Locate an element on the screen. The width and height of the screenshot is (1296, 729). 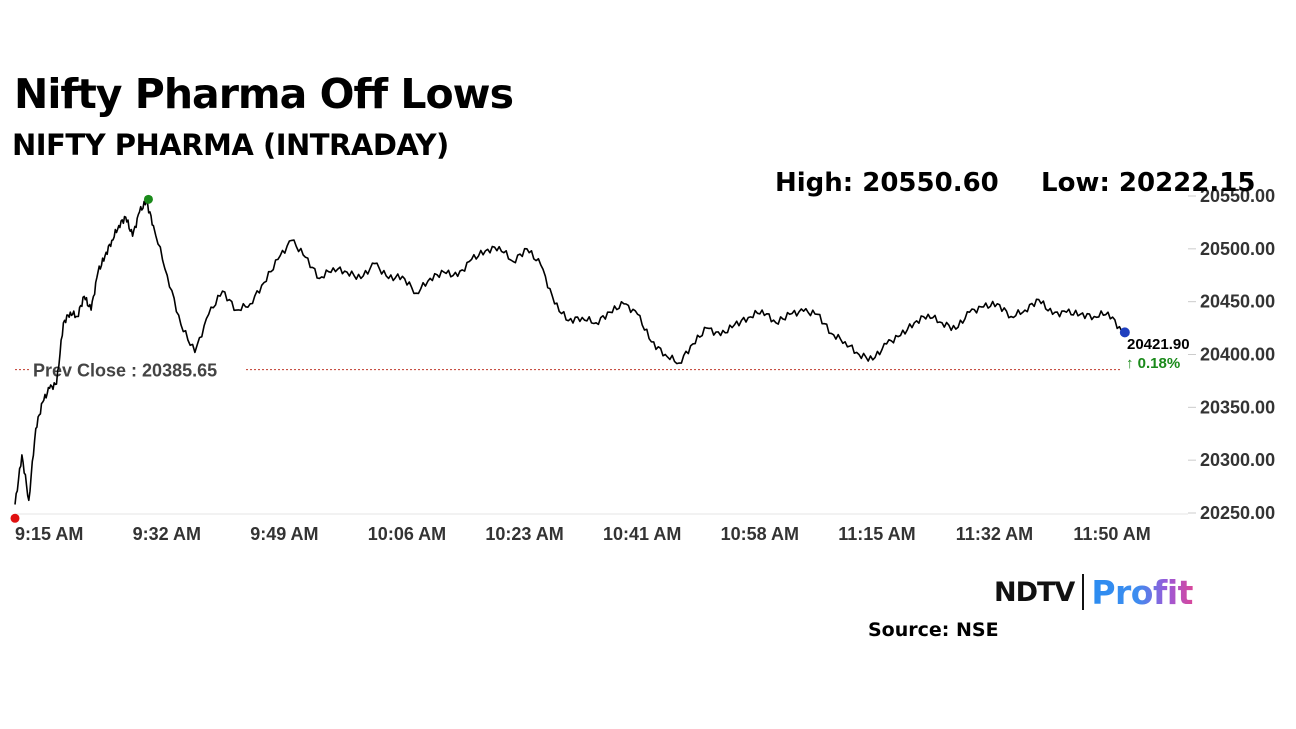
ndtv-profit-logo: NDTV Profit is located at coordinates (1093, 592).